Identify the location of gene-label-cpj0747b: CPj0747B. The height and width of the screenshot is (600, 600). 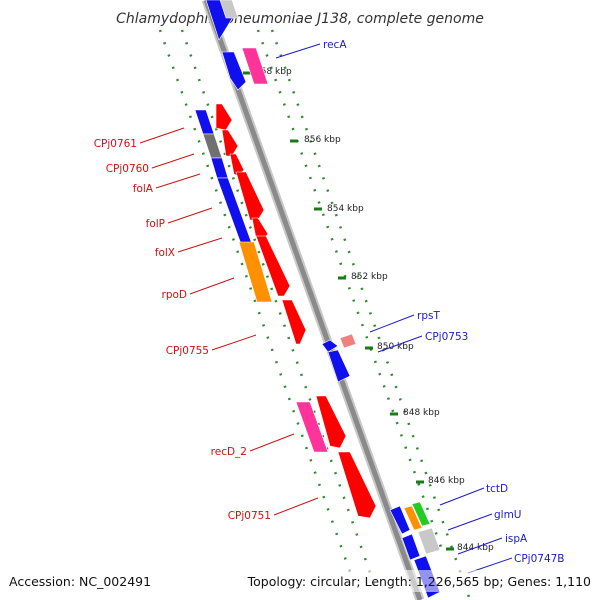
(539, 559).